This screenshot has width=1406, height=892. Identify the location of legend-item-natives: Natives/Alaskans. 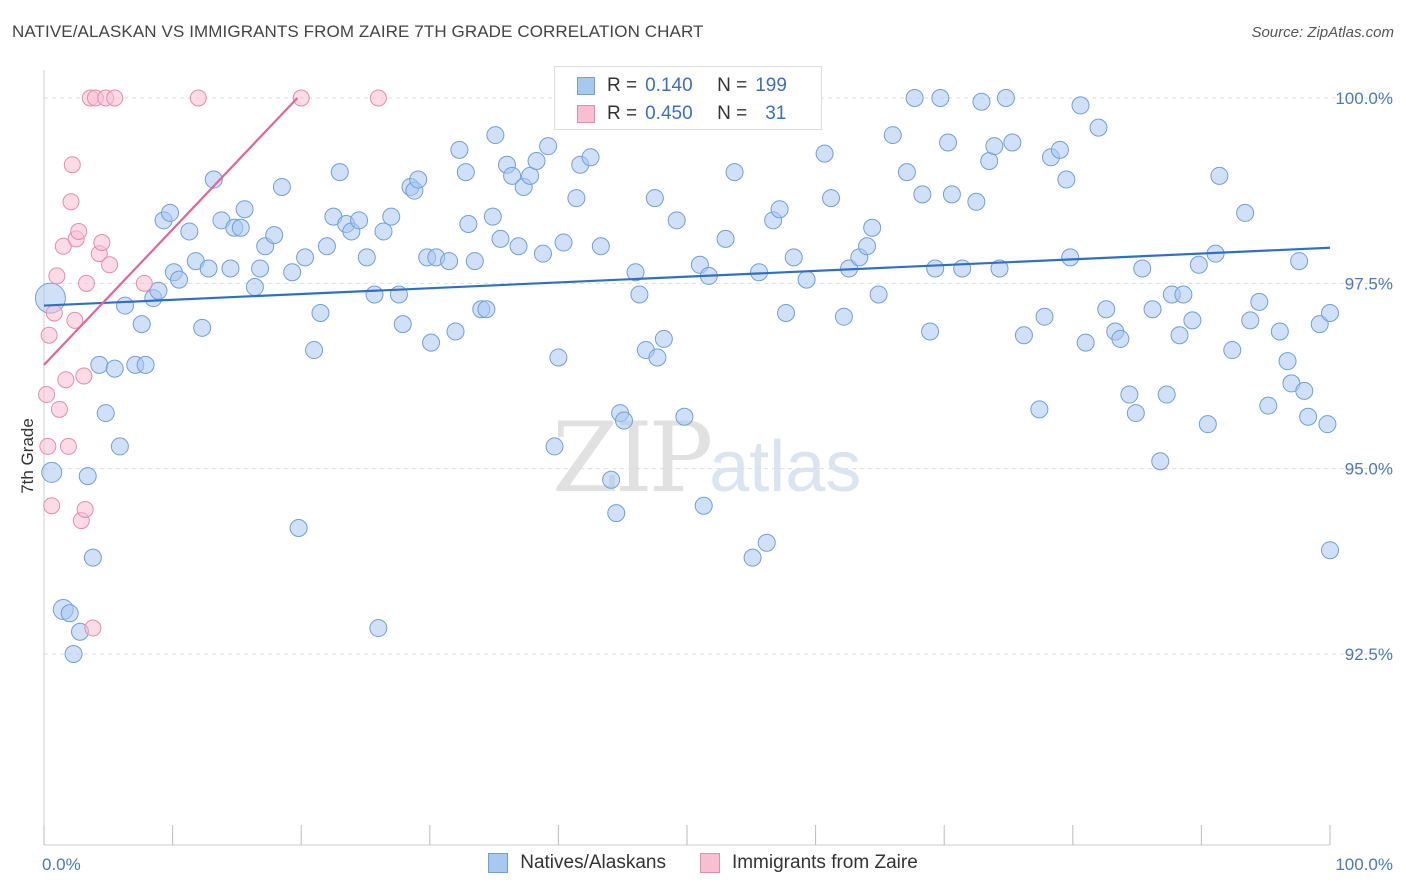
(577, 863).